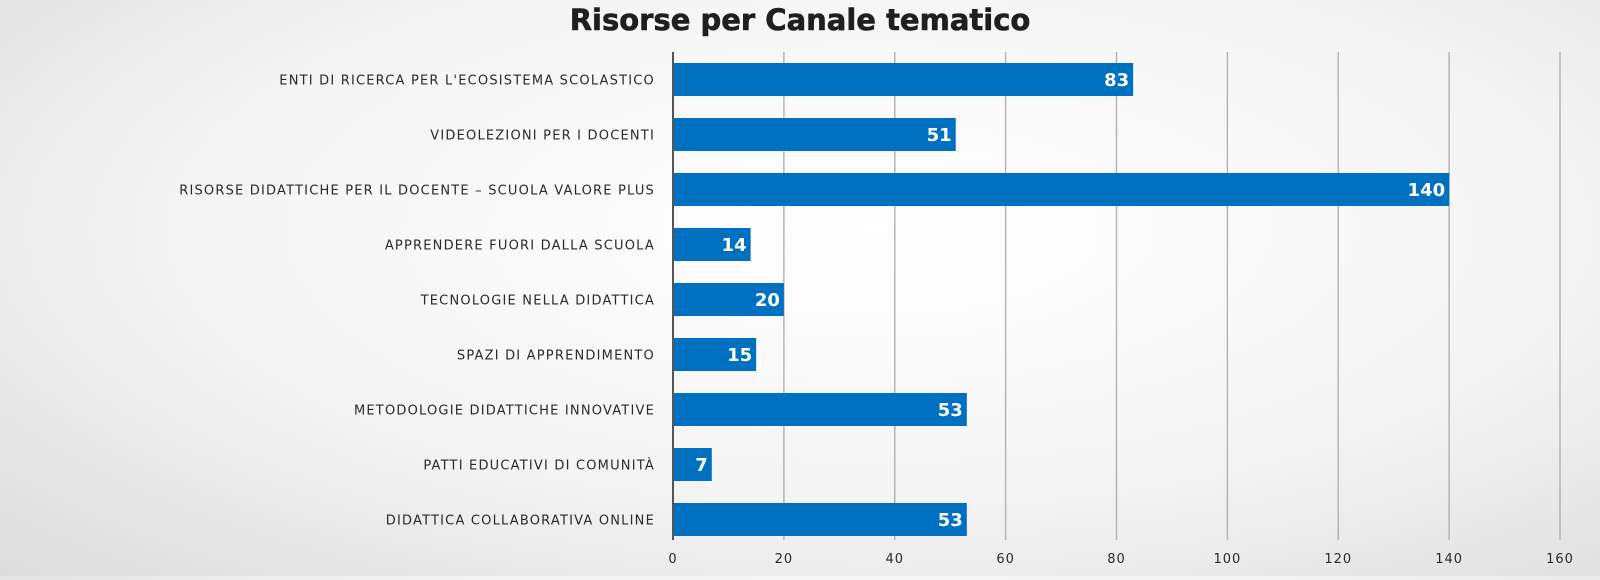 This screenshot has height=580, width=1600. I want to click on x-tick-label: 60, so click(1005, 559).